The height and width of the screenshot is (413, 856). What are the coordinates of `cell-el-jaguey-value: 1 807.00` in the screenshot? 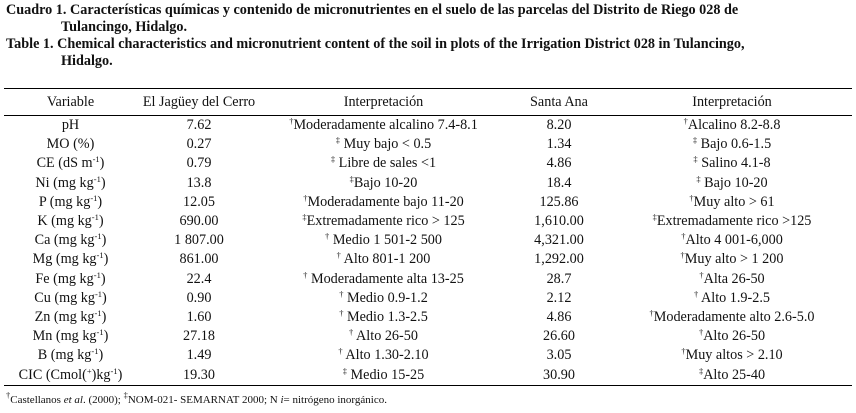 It's located at (199, 240).